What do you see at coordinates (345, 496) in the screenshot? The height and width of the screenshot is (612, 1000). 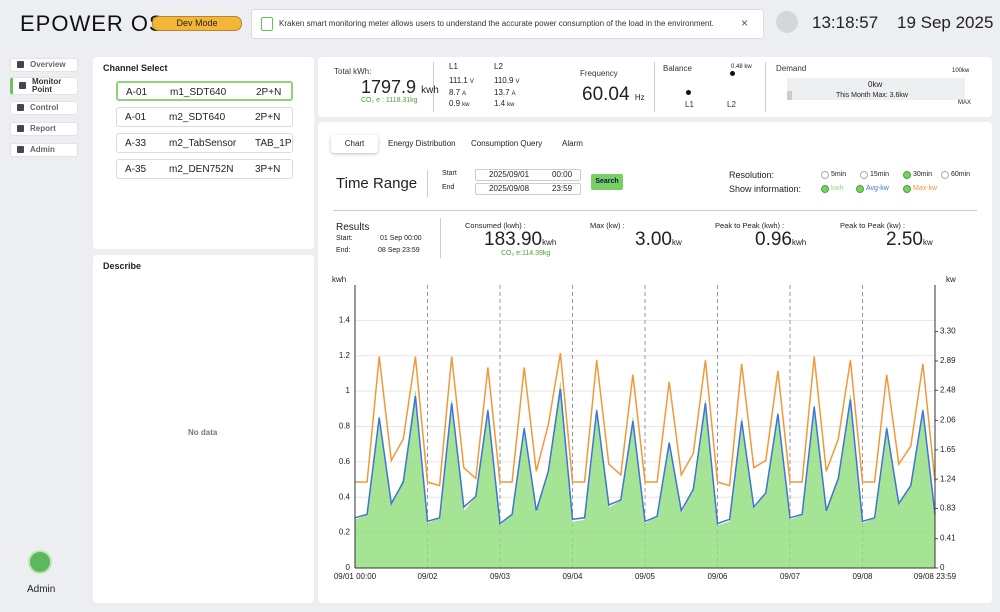 I see `y-tick-label: 0.4` at bounding box center [345, 496].